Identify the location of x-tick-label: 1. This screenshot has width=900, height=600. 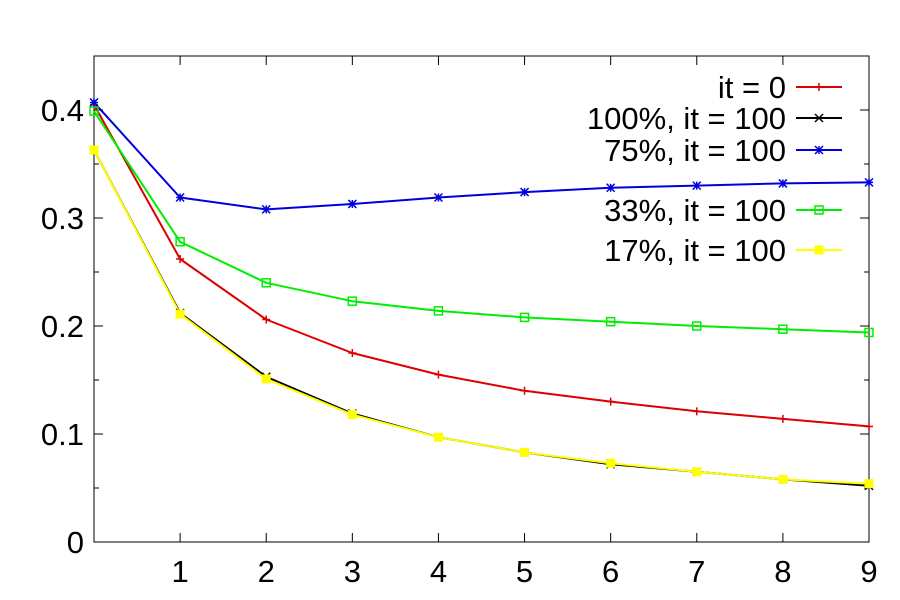
(179, 571).